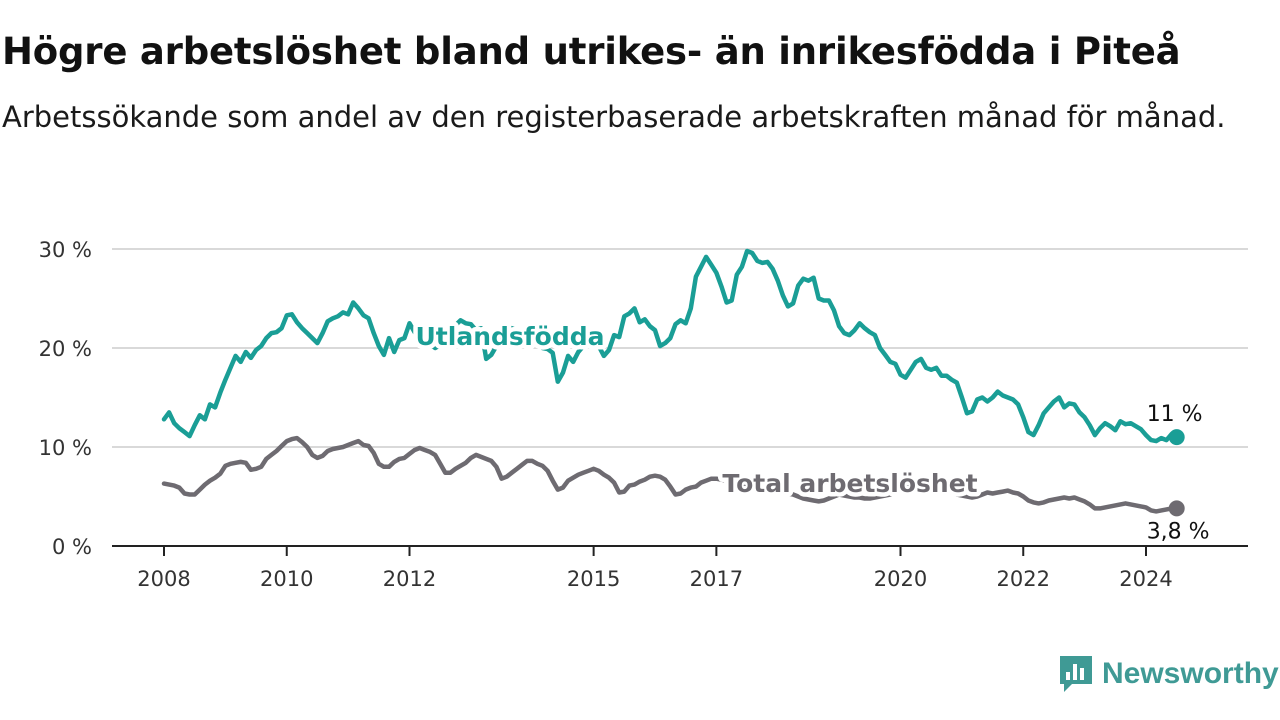 This screenshot has width=1280, height=720. What do you see at coordinates (1076, 674) in the screenshot?
I see `bar-chart-bubble-icon` at bounding box center [1076, 674].